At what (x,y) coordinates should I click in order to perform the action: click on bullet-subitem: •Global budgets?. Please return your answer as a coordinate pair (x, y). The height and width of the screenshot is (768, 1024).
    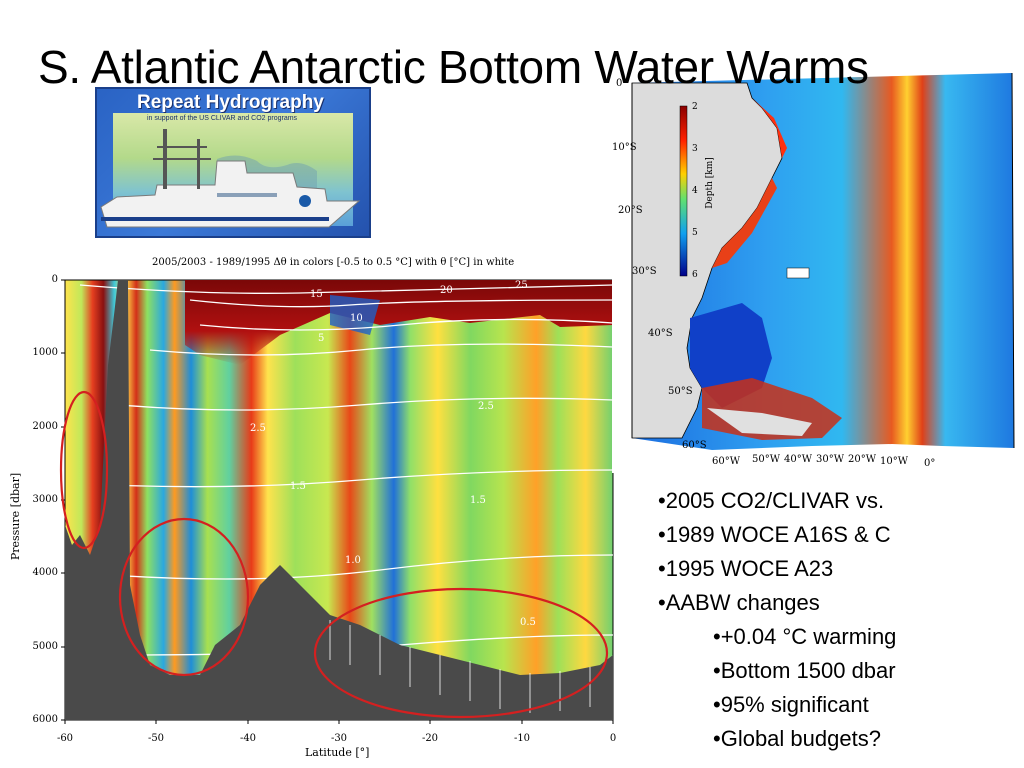
    Looking at the image, I should click on (797, 738).